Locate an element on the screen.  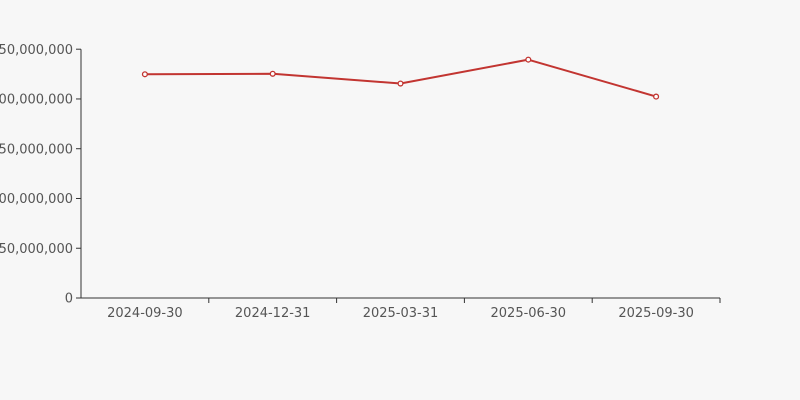
x-tick-label: 2024-12-31 is located at coordinates (273, 313).